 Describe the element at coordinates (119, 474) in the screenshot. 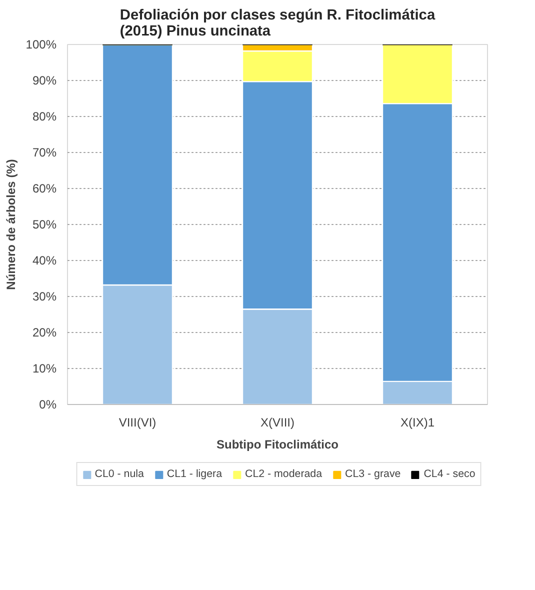

I see `legend-label: CL0 - nula` at that location.